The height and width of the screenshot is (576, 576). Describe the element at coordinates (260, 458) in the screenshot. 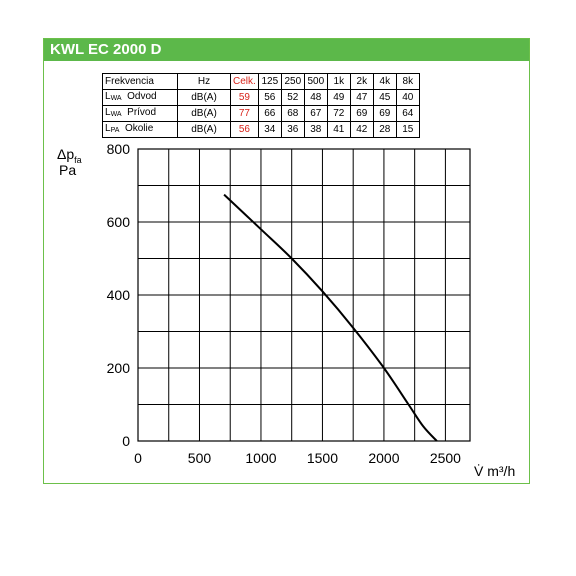

I see `x-tick-label: 1000` at that location.